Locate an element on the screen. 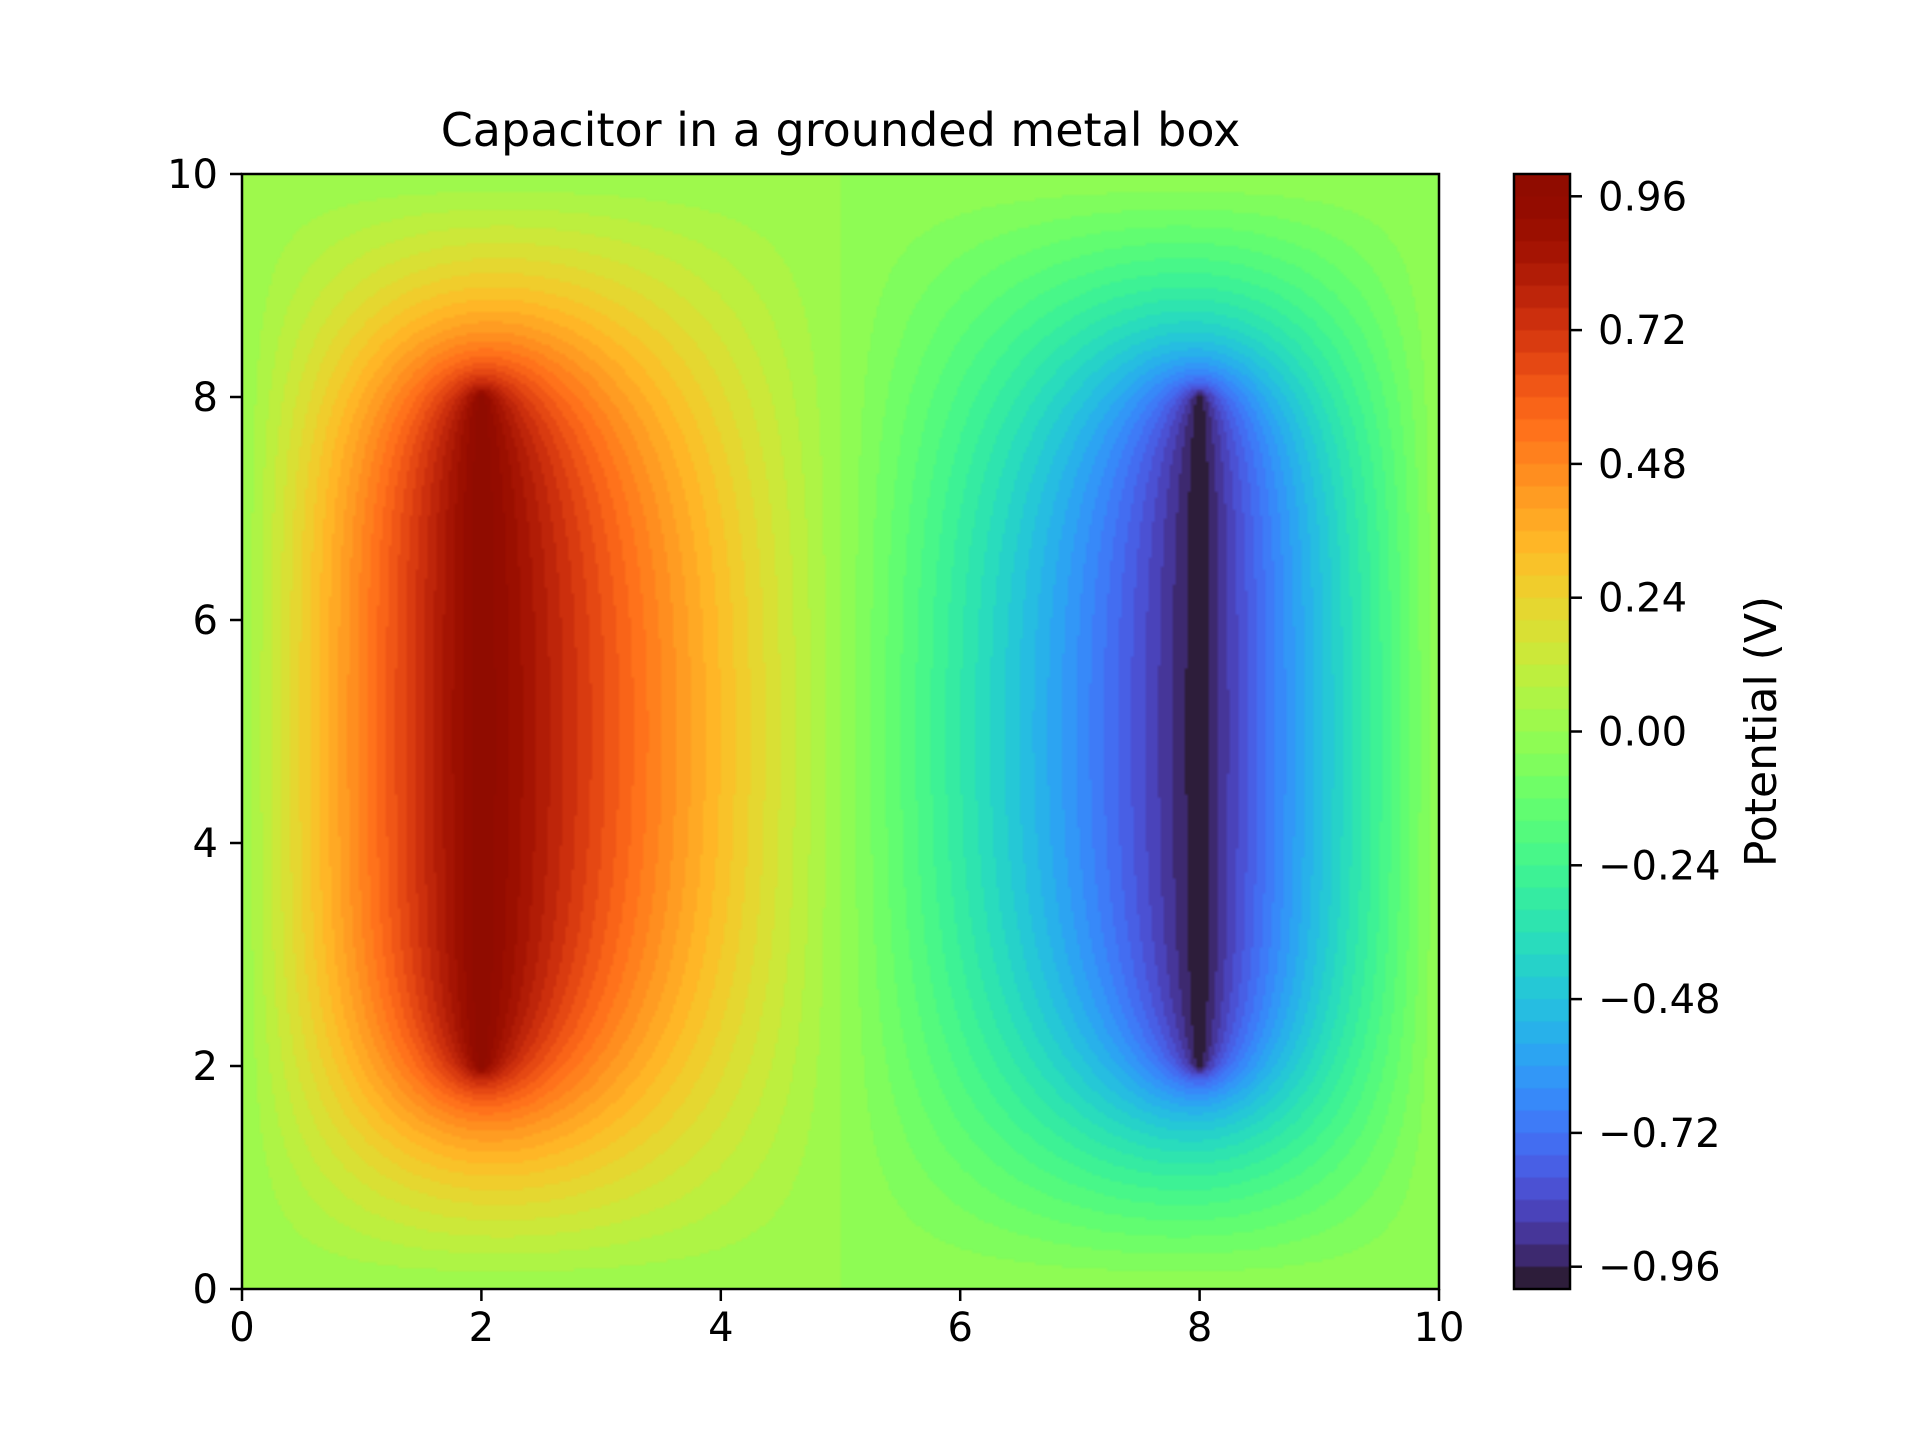  colorbar-tick-label: −0.96 is located at coordinates (1659, 1268).